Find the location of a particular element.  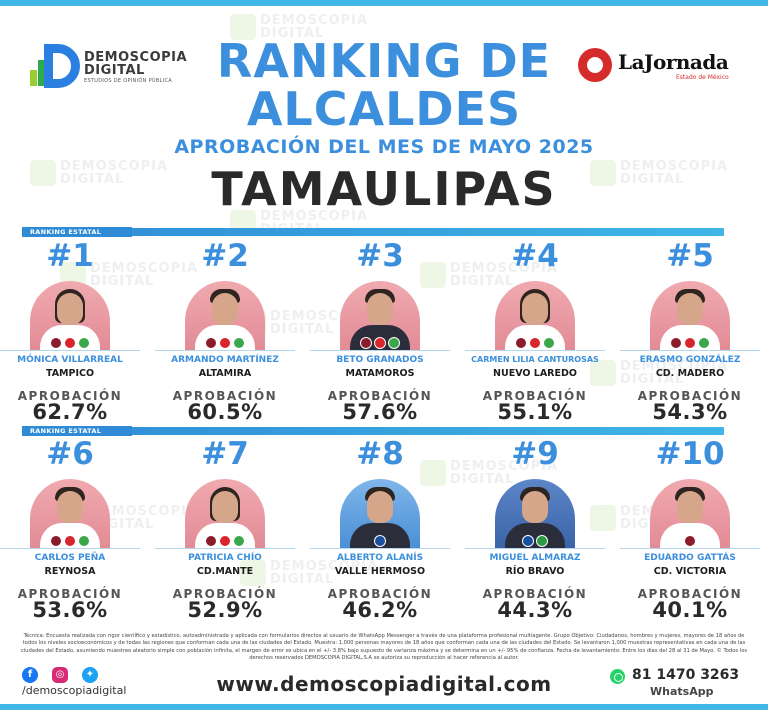

rank-number: #1 is located at coordinates (70, 256).